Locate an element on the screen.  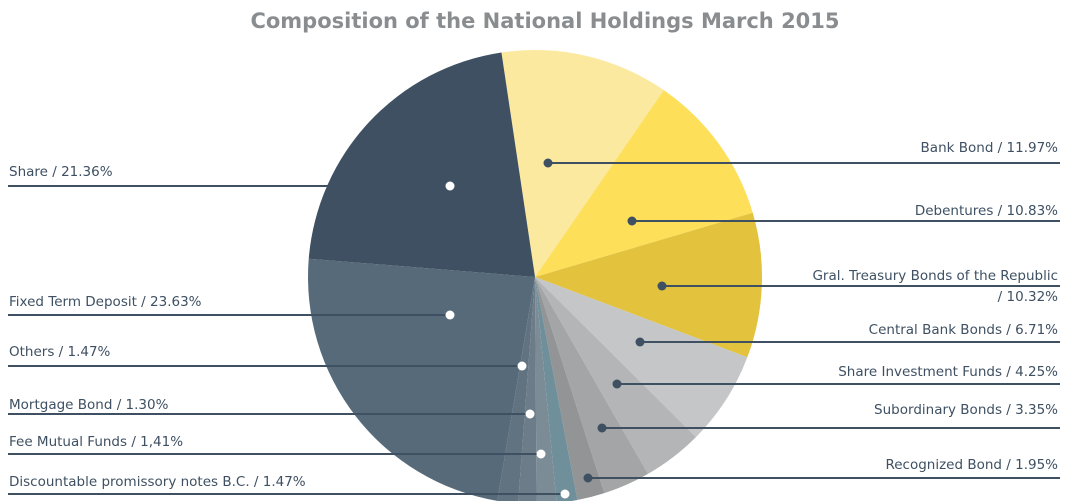
slice-label: Fixed Term Deposit / 23.63% is located at coordinates (105, 302).